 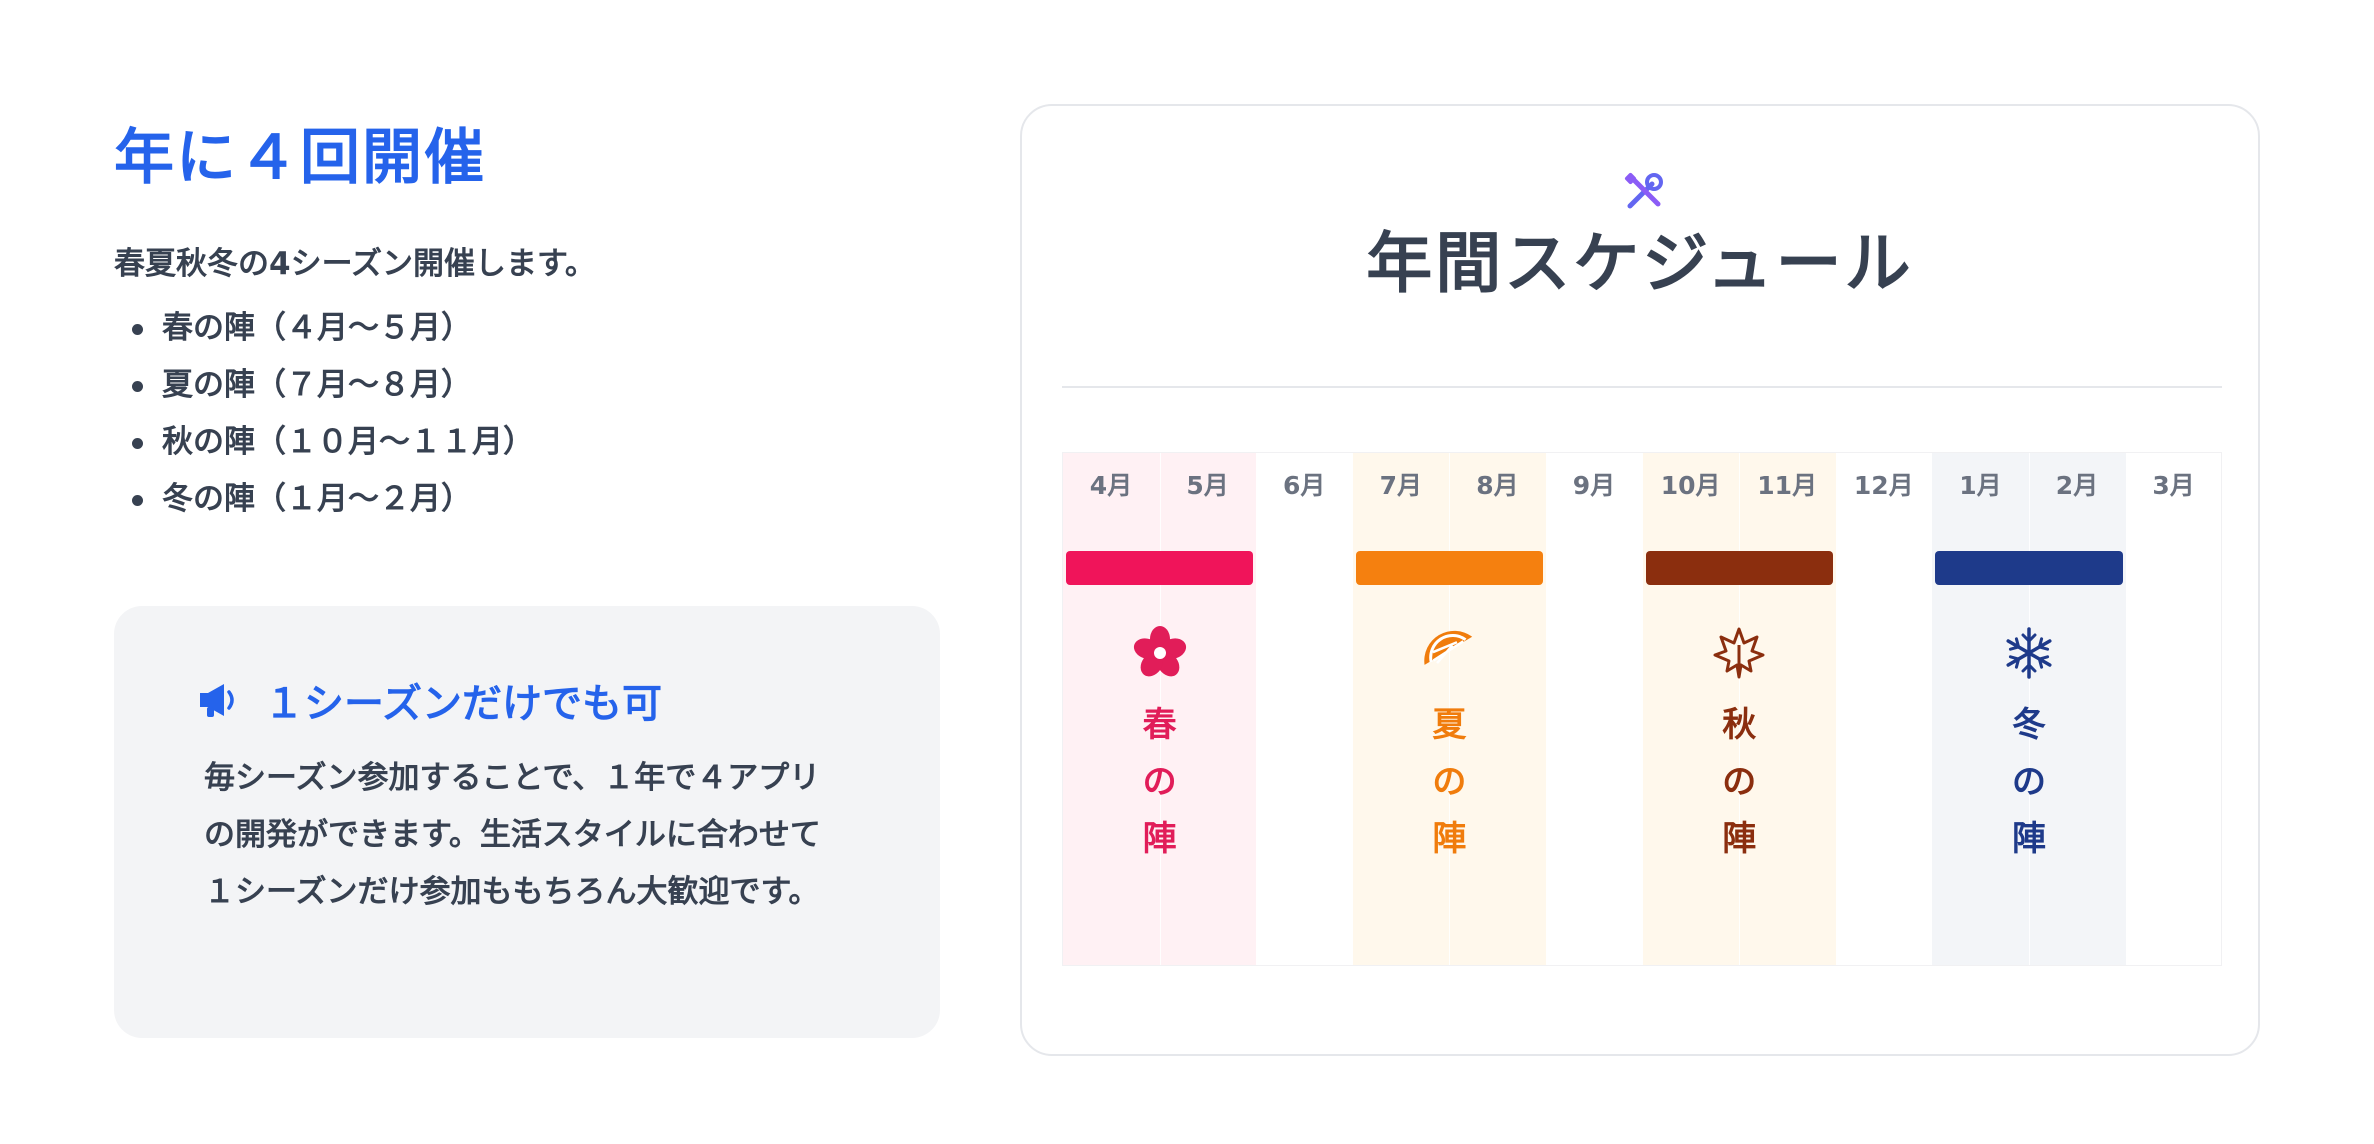 I want to click on list-item: 夏の陣（７月〜８月）, so click(x=529, y=385).